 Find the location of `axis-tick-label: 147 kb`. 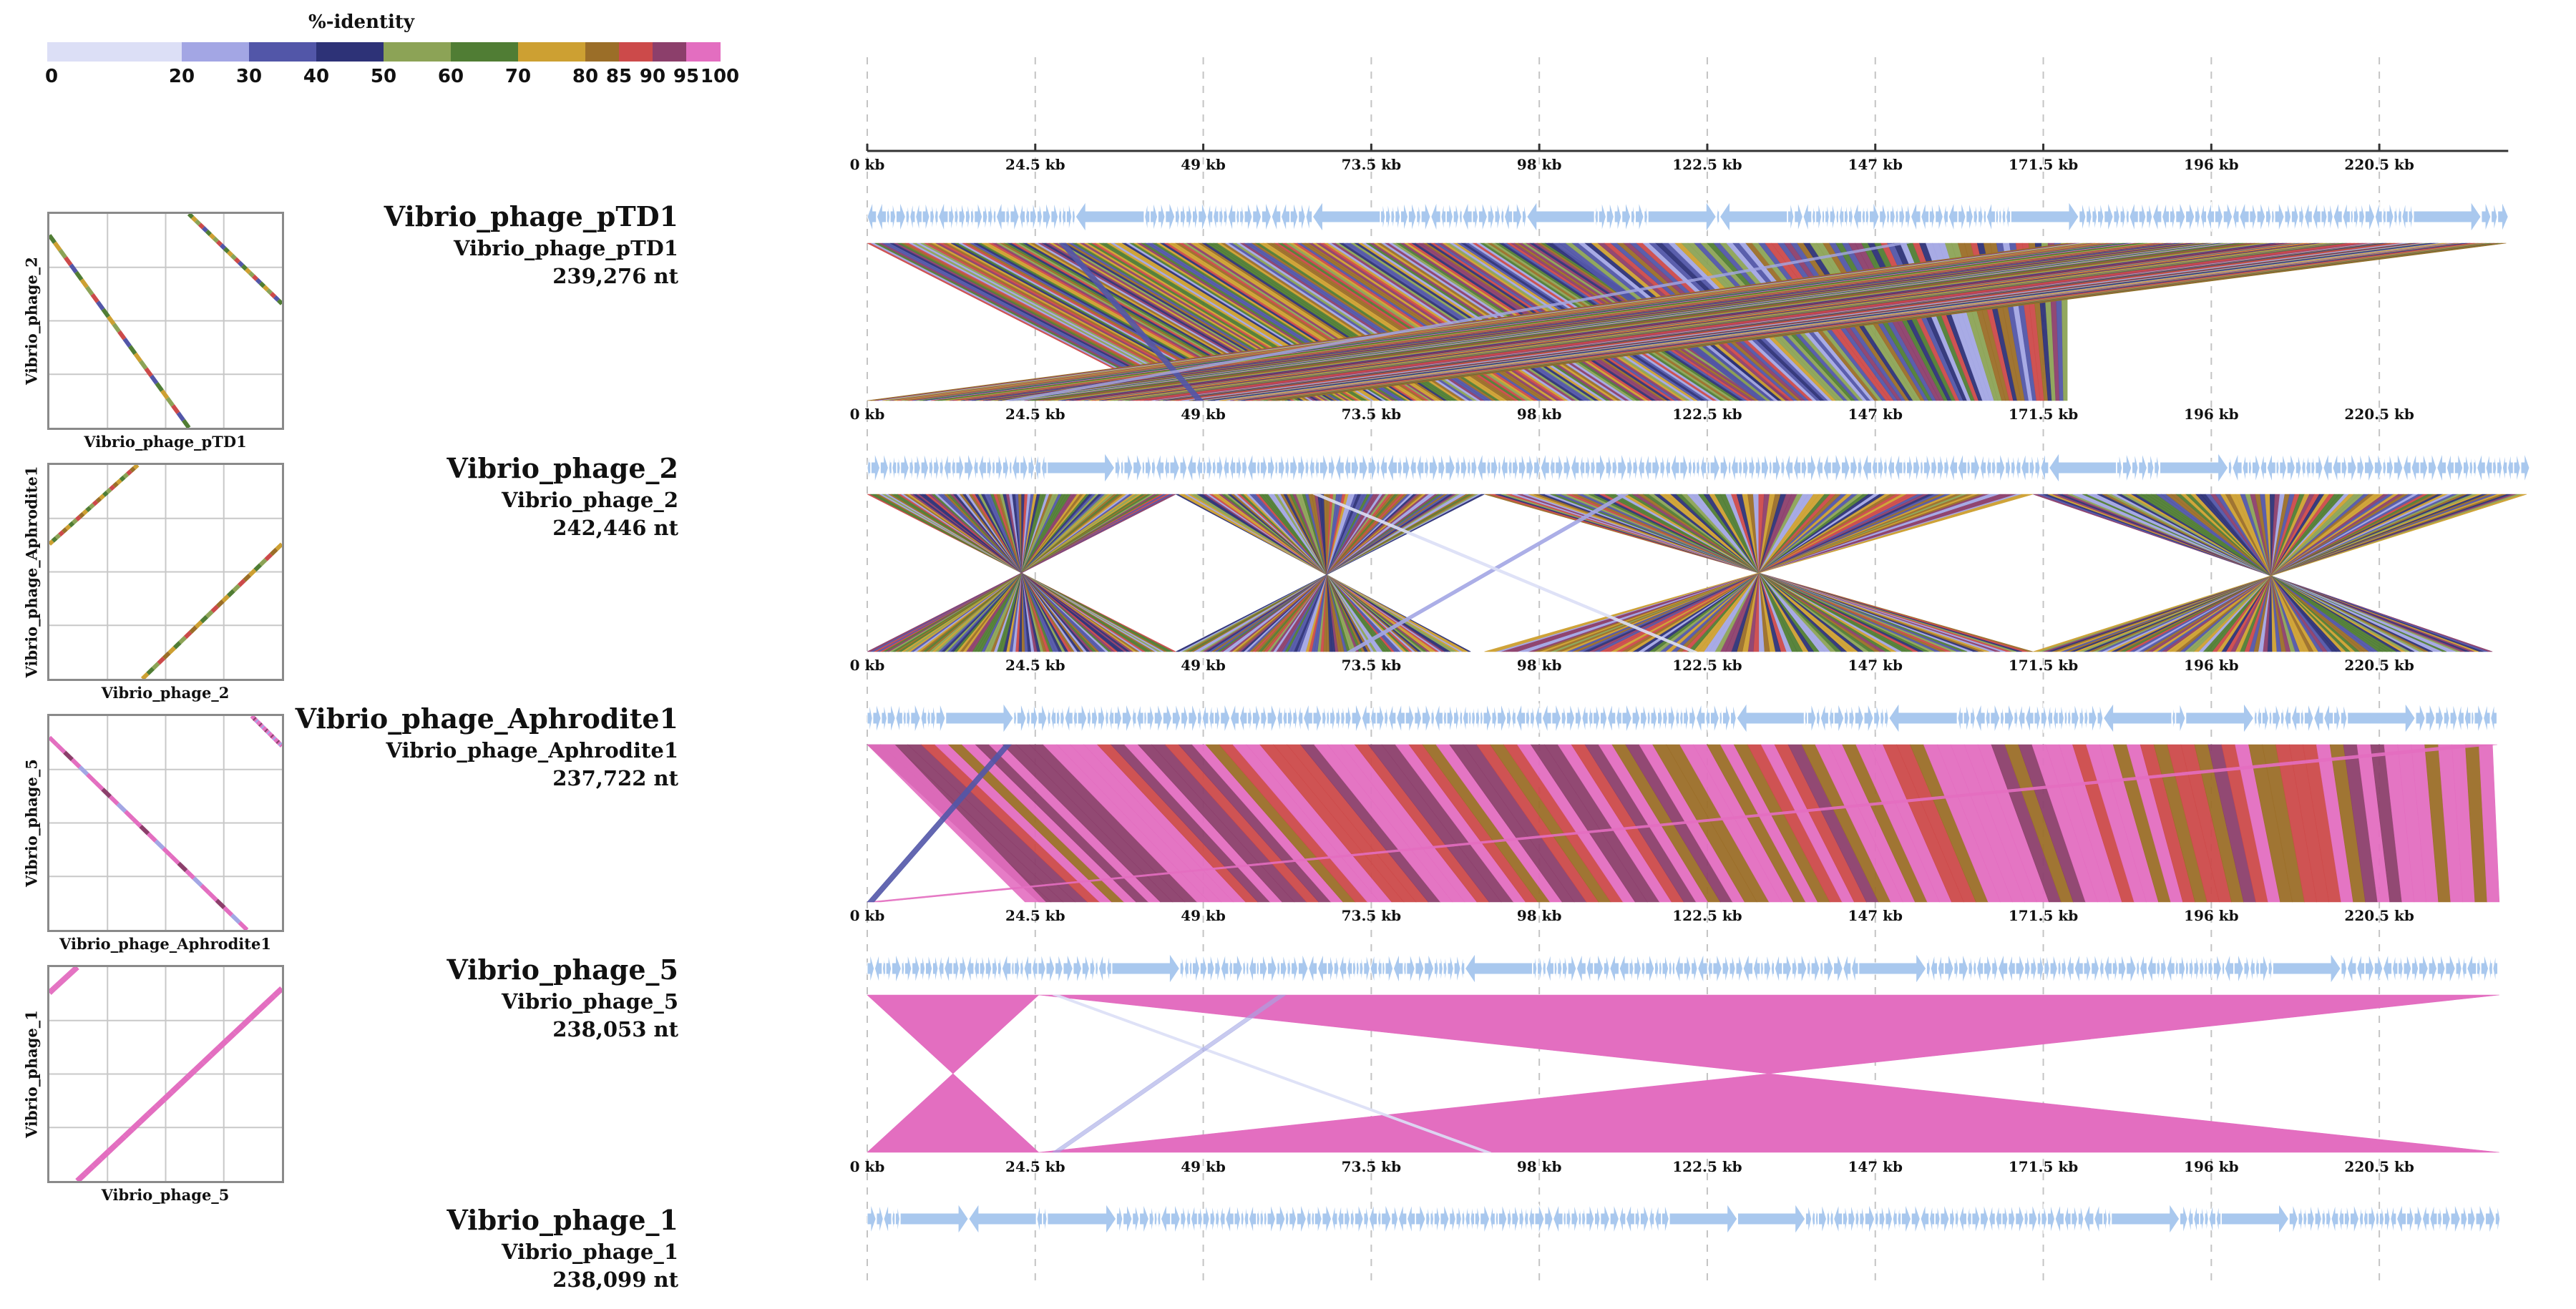

axis-tick-label: 147 kb is located at coordinates (1875, 164).